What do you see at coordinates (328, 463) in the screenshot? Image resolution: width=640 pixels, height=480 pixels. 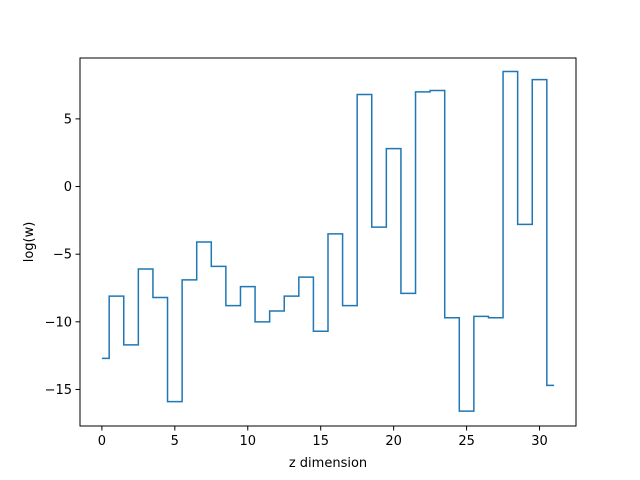 I see `x-axis-label: z dimension` at bounding box center [328, 463].